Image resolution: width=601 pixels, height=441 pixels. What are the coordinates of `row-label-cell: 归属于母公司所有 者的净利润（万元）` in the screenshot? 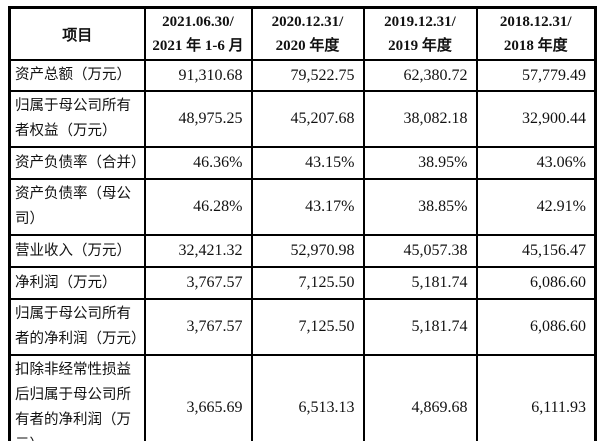 It's located at (77, 327).